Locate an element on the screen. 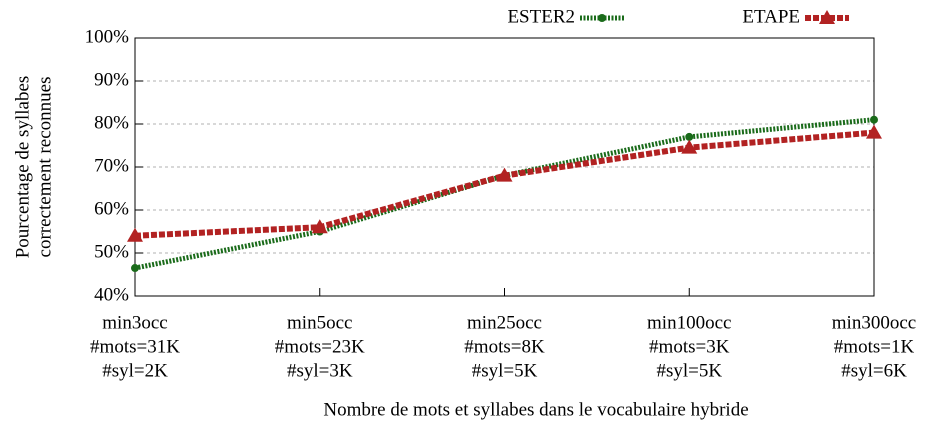 This screenshot has height=425, width=928. y-tick-label: 60% is located at coordinates (111, 208).